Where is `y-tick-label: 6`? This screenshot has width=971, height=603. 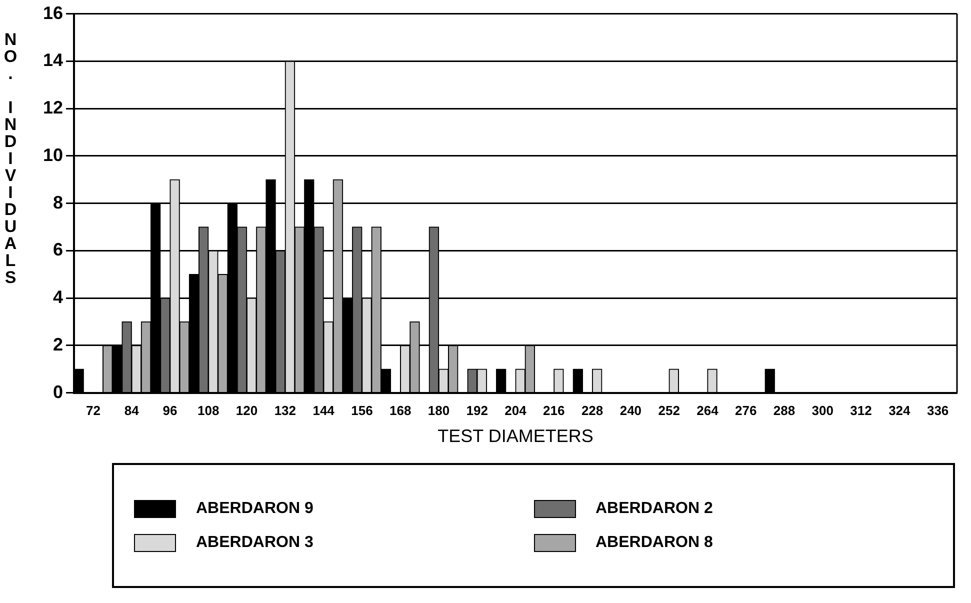 y-tick-label: 6 is located at coordinates (58, 250).